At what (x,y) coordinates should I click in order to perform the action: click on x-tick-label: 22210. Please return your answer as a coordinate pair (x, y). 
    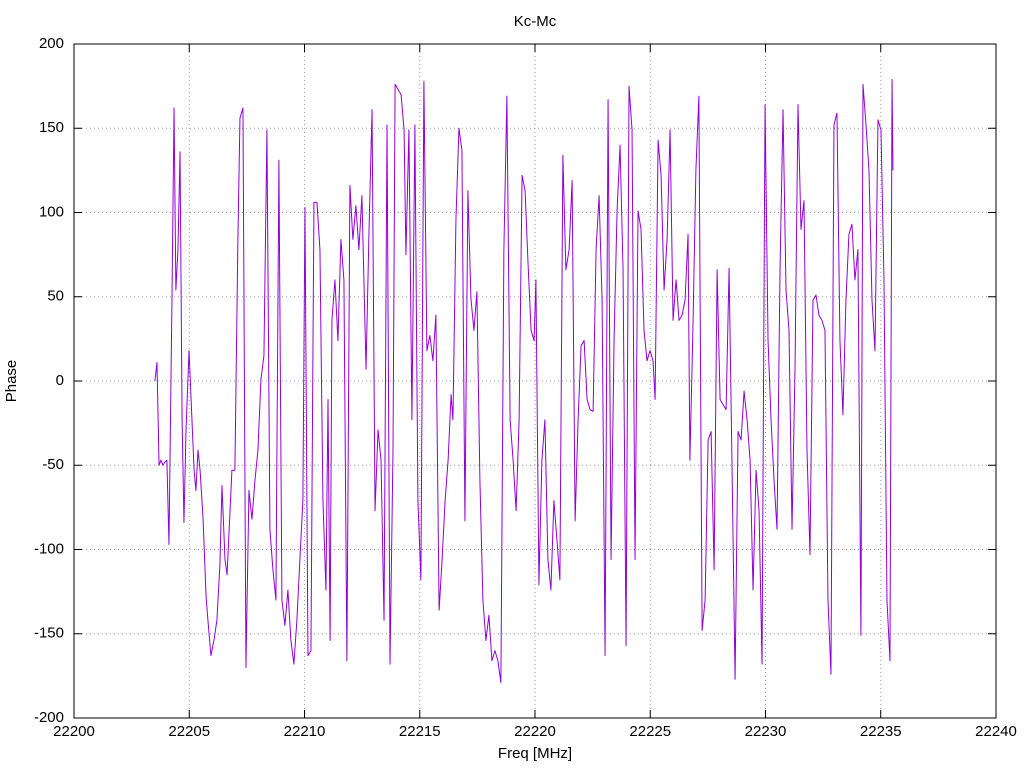
    Looking at the image, I should click on (305, 731).